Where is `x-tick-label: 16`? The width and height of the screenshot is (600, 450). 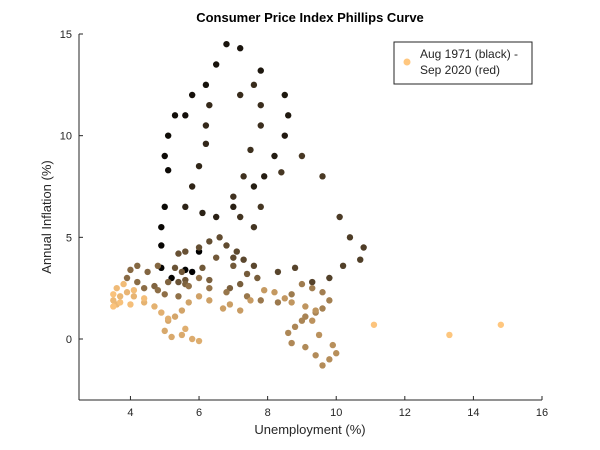
x-tick-label: 16 is located at coordinates (542, 413).